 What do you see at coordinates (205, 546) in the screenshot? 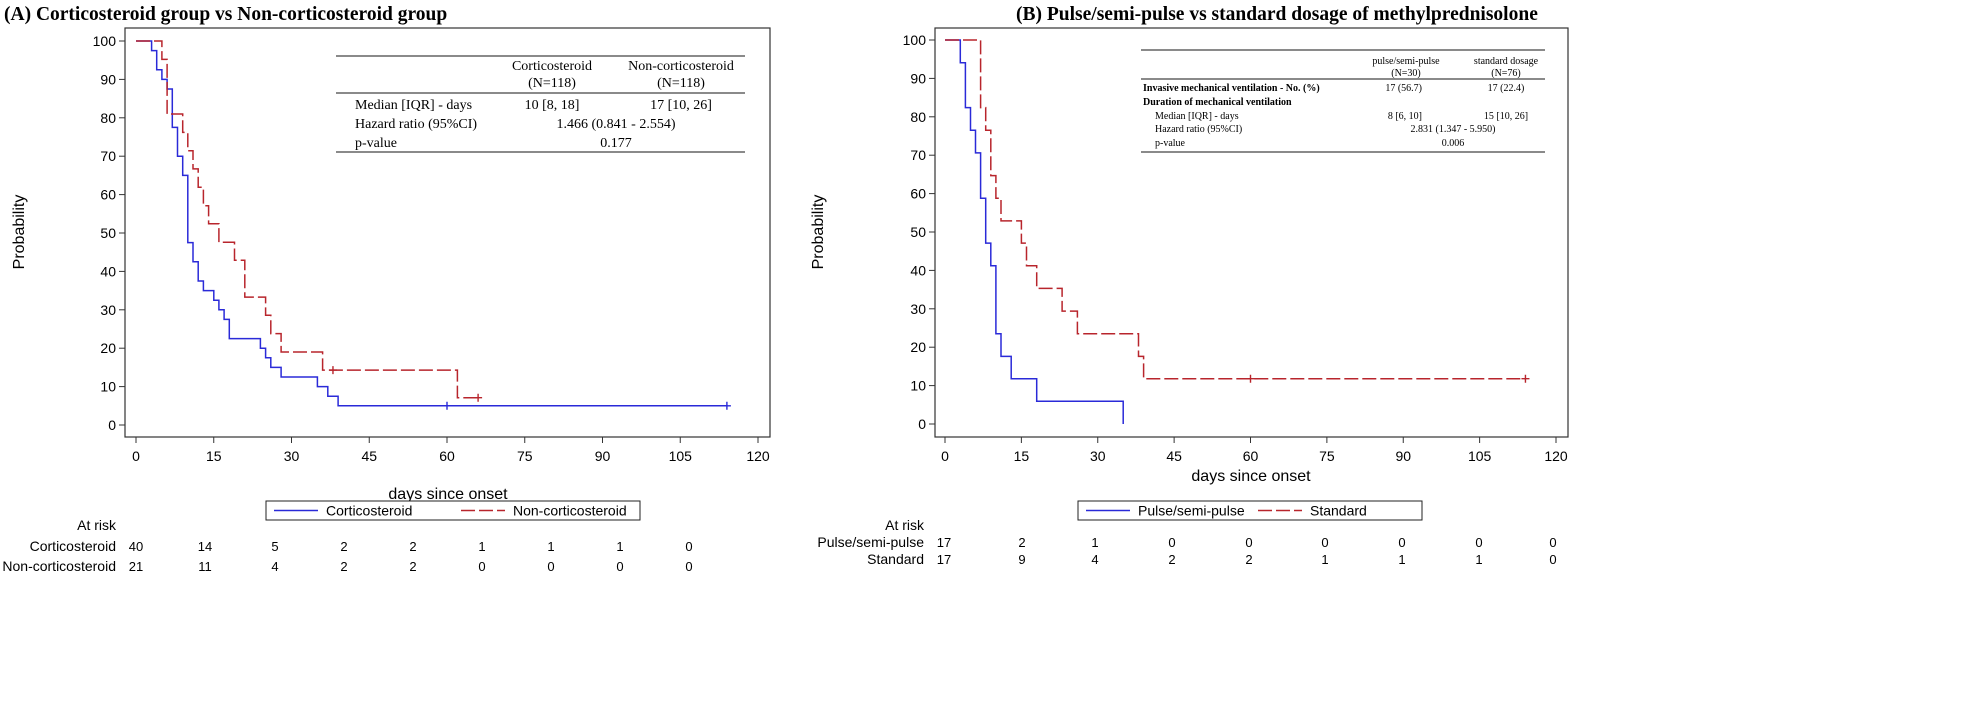
I see `panel-a-at-risk-value: 14` at bounding box center [205, 546].